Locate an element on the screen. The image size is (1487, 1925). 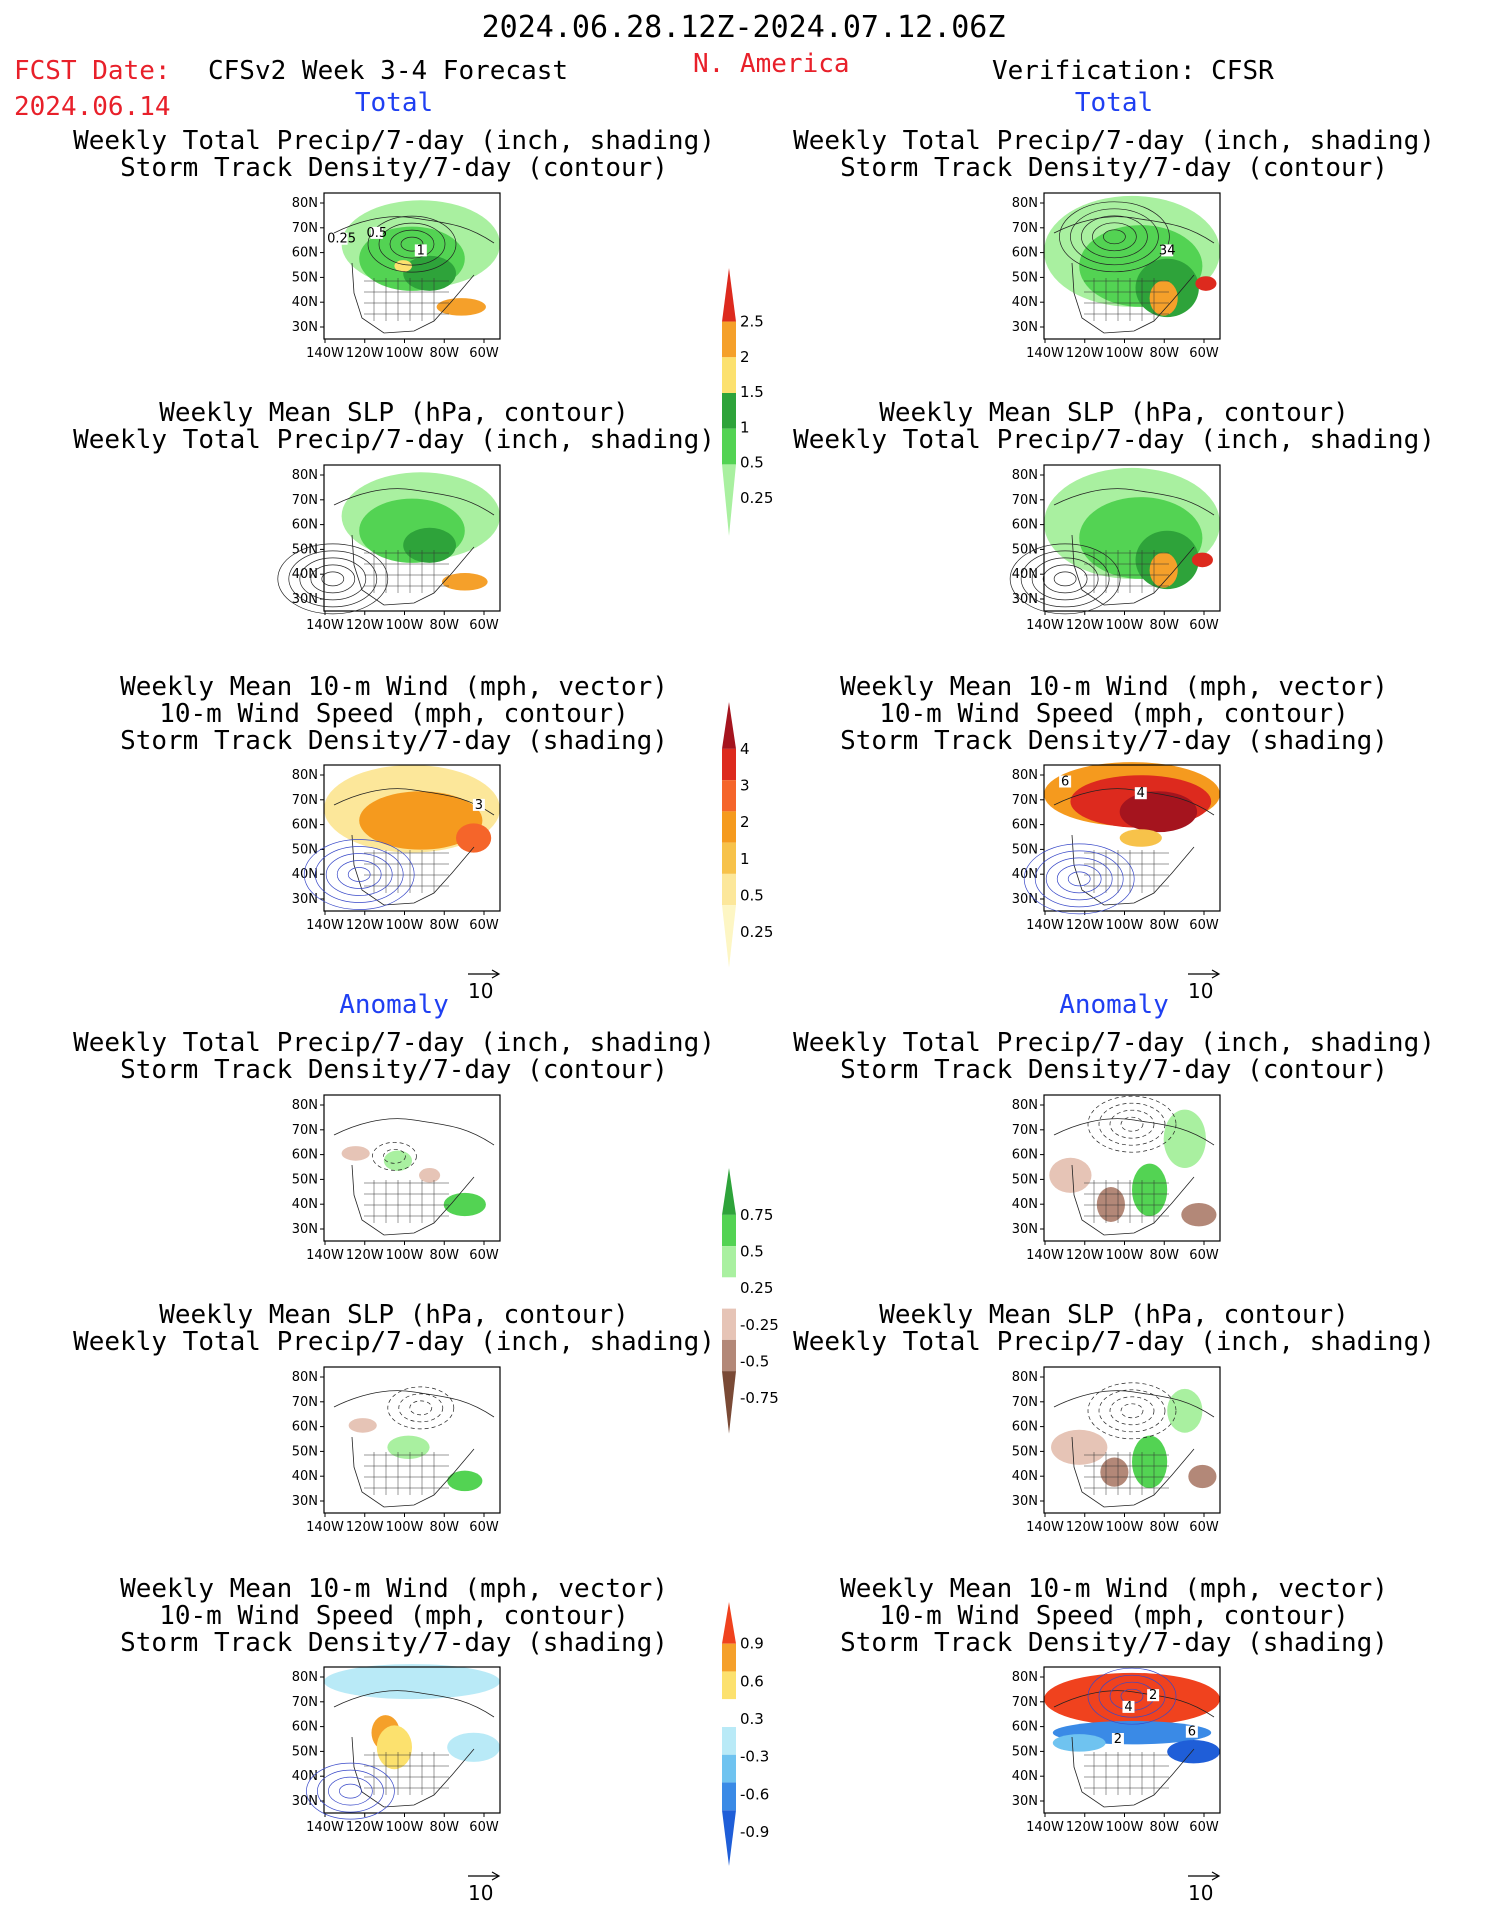
vector-reference-fcst-total: 10 is located at coordinates (484, 986).